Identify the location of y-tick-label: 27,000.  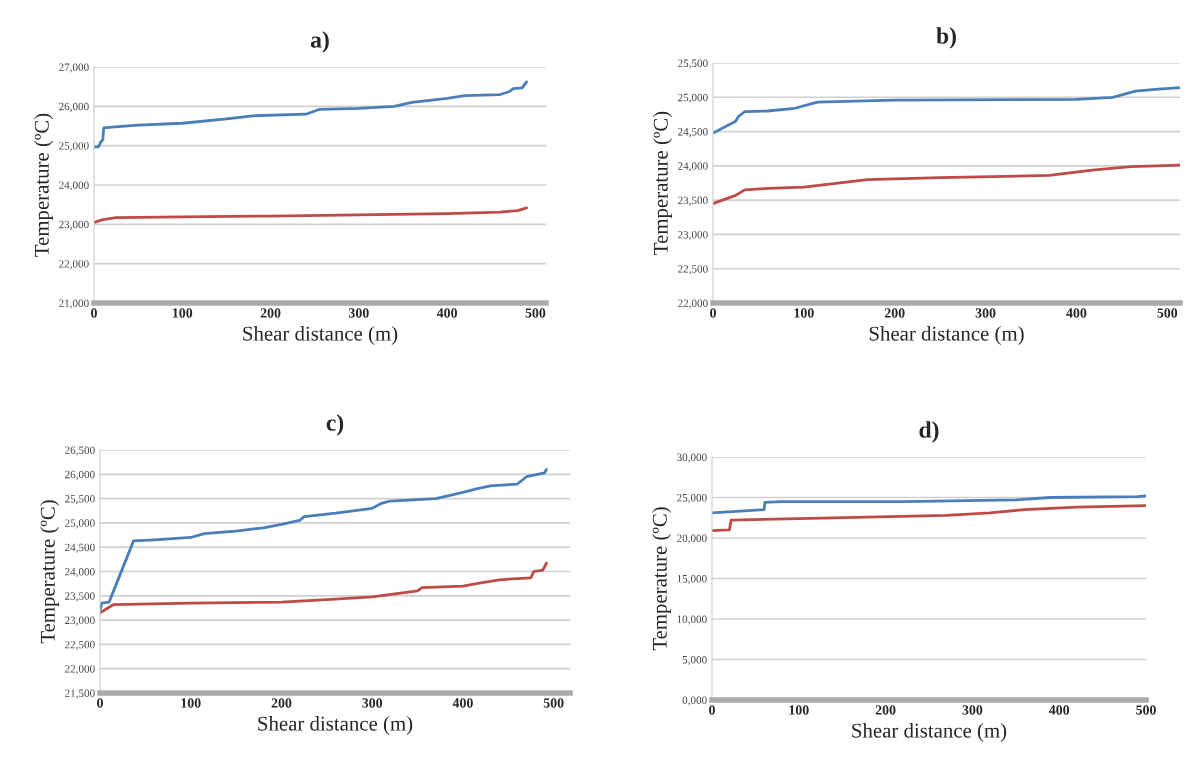
(74, 68).